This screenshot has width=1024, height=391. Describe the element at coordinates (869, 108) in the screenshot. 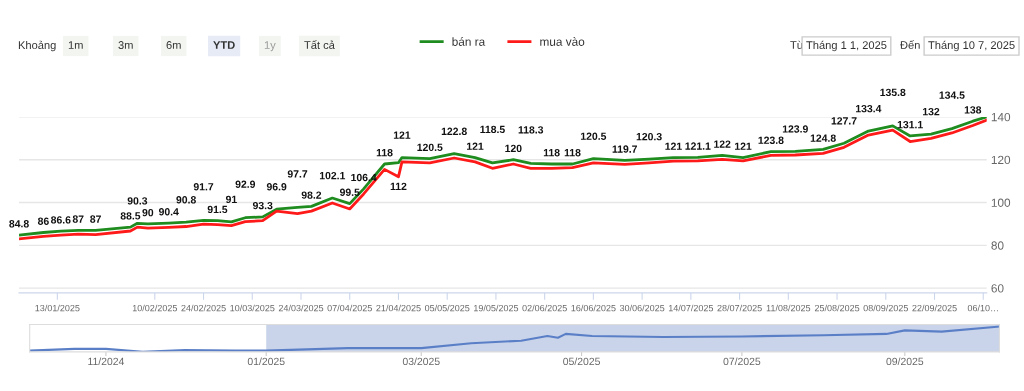

I see `data-label: 133.4` at that location.